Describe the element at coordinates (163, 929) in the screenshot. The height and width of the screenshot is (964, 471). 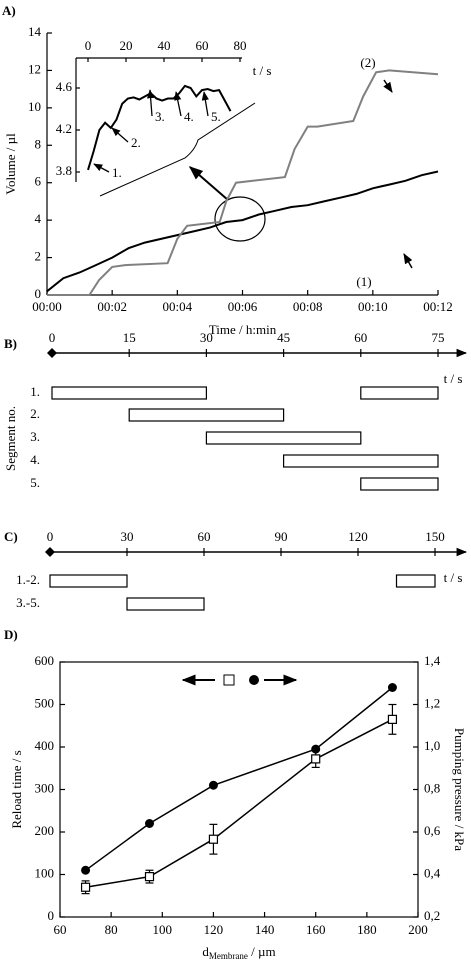
I see `x-tick-label: 100` at that location.